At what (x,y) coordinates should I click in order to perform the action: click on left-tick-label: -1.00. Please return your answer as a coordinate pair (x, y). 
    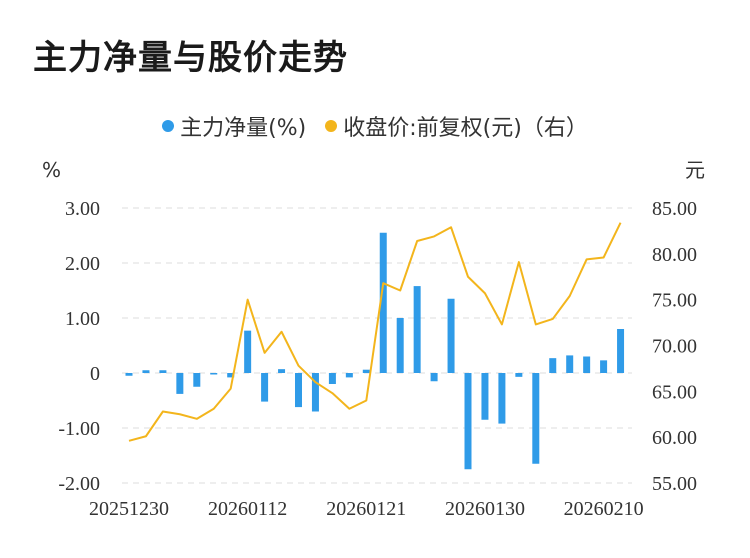
    Looking at the image, I should click on (79, 429).